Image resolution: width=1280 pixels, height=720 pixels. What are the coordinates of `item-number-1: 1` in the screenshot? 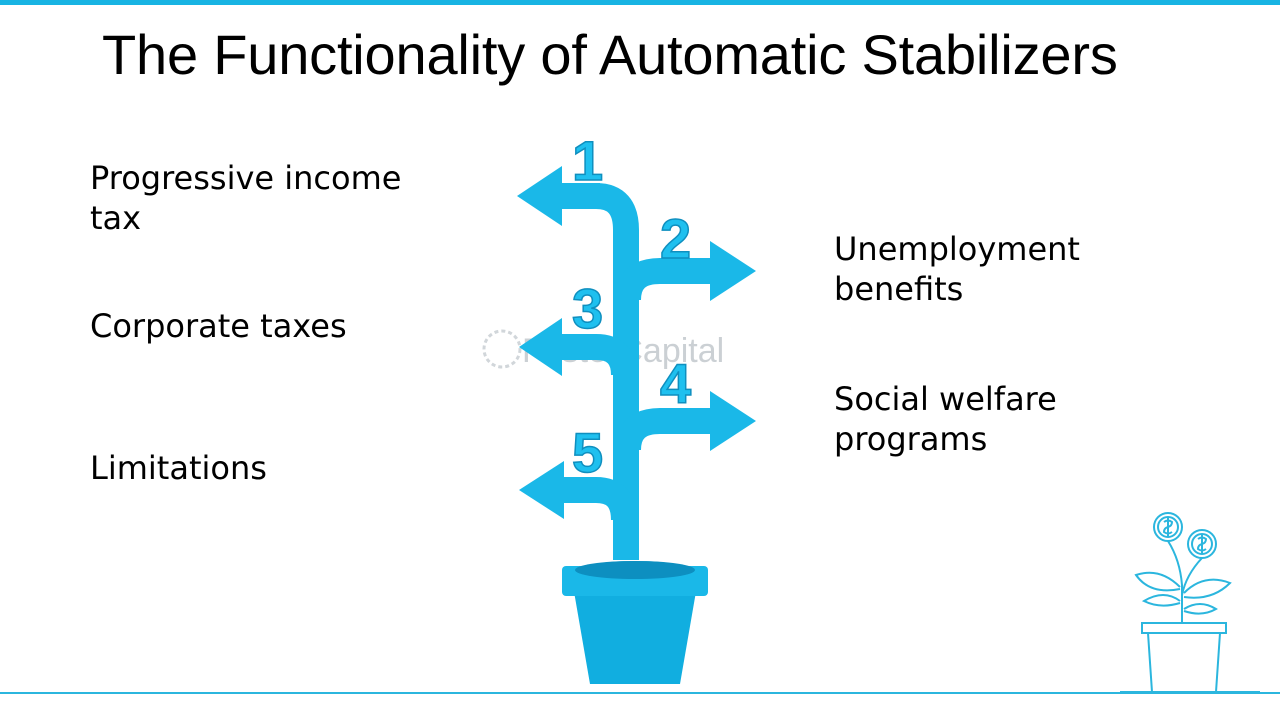 It's located at (587, 160).